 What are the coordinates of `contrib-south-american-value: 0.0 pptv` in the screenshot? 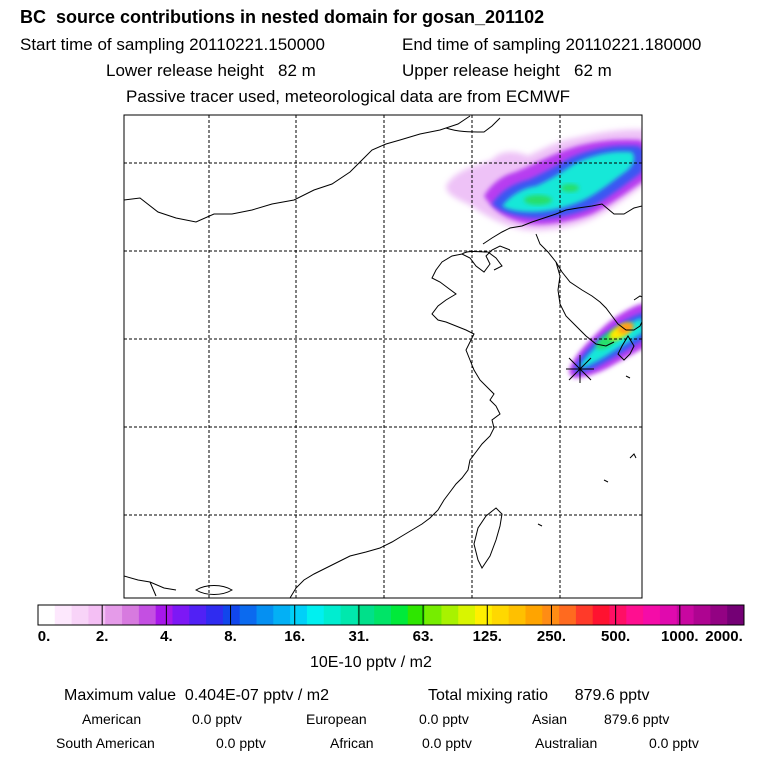 It's located at (241, 743).